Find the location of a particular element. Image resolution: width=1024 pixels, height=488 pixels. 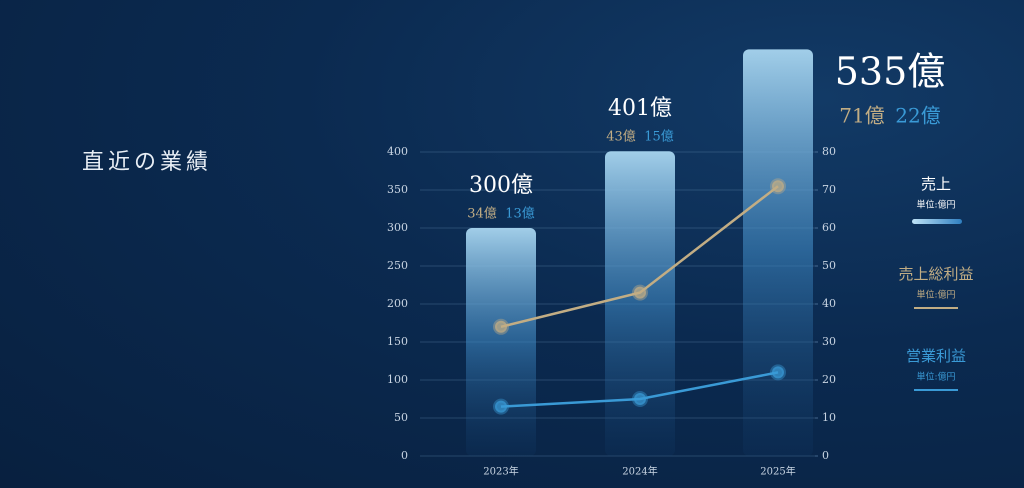

bar-value-label: 401億 is located at coordinates (640, 108).